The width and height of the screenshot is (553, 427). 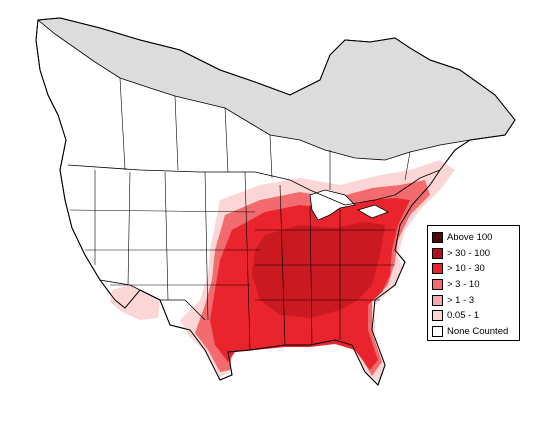 I want to click on legend-item: Above 100, so click(x=475, y=238).